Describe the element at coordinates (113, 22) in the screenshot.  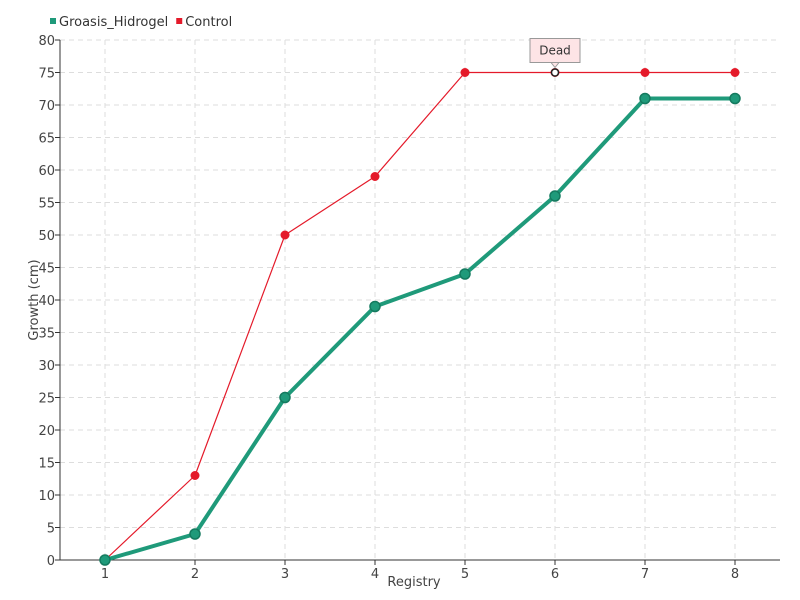
I see `legend-label: Groasis_Hidrogel` at that location.